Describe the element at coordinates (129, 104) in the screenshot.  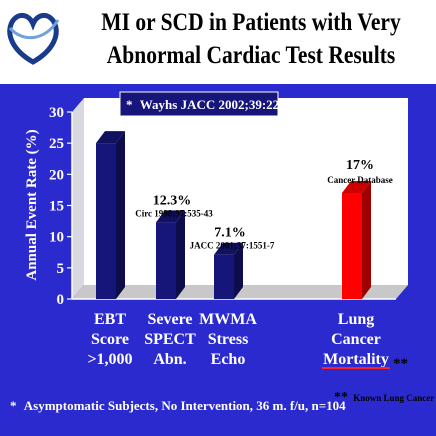
I see `citation-marker: *` at that location.